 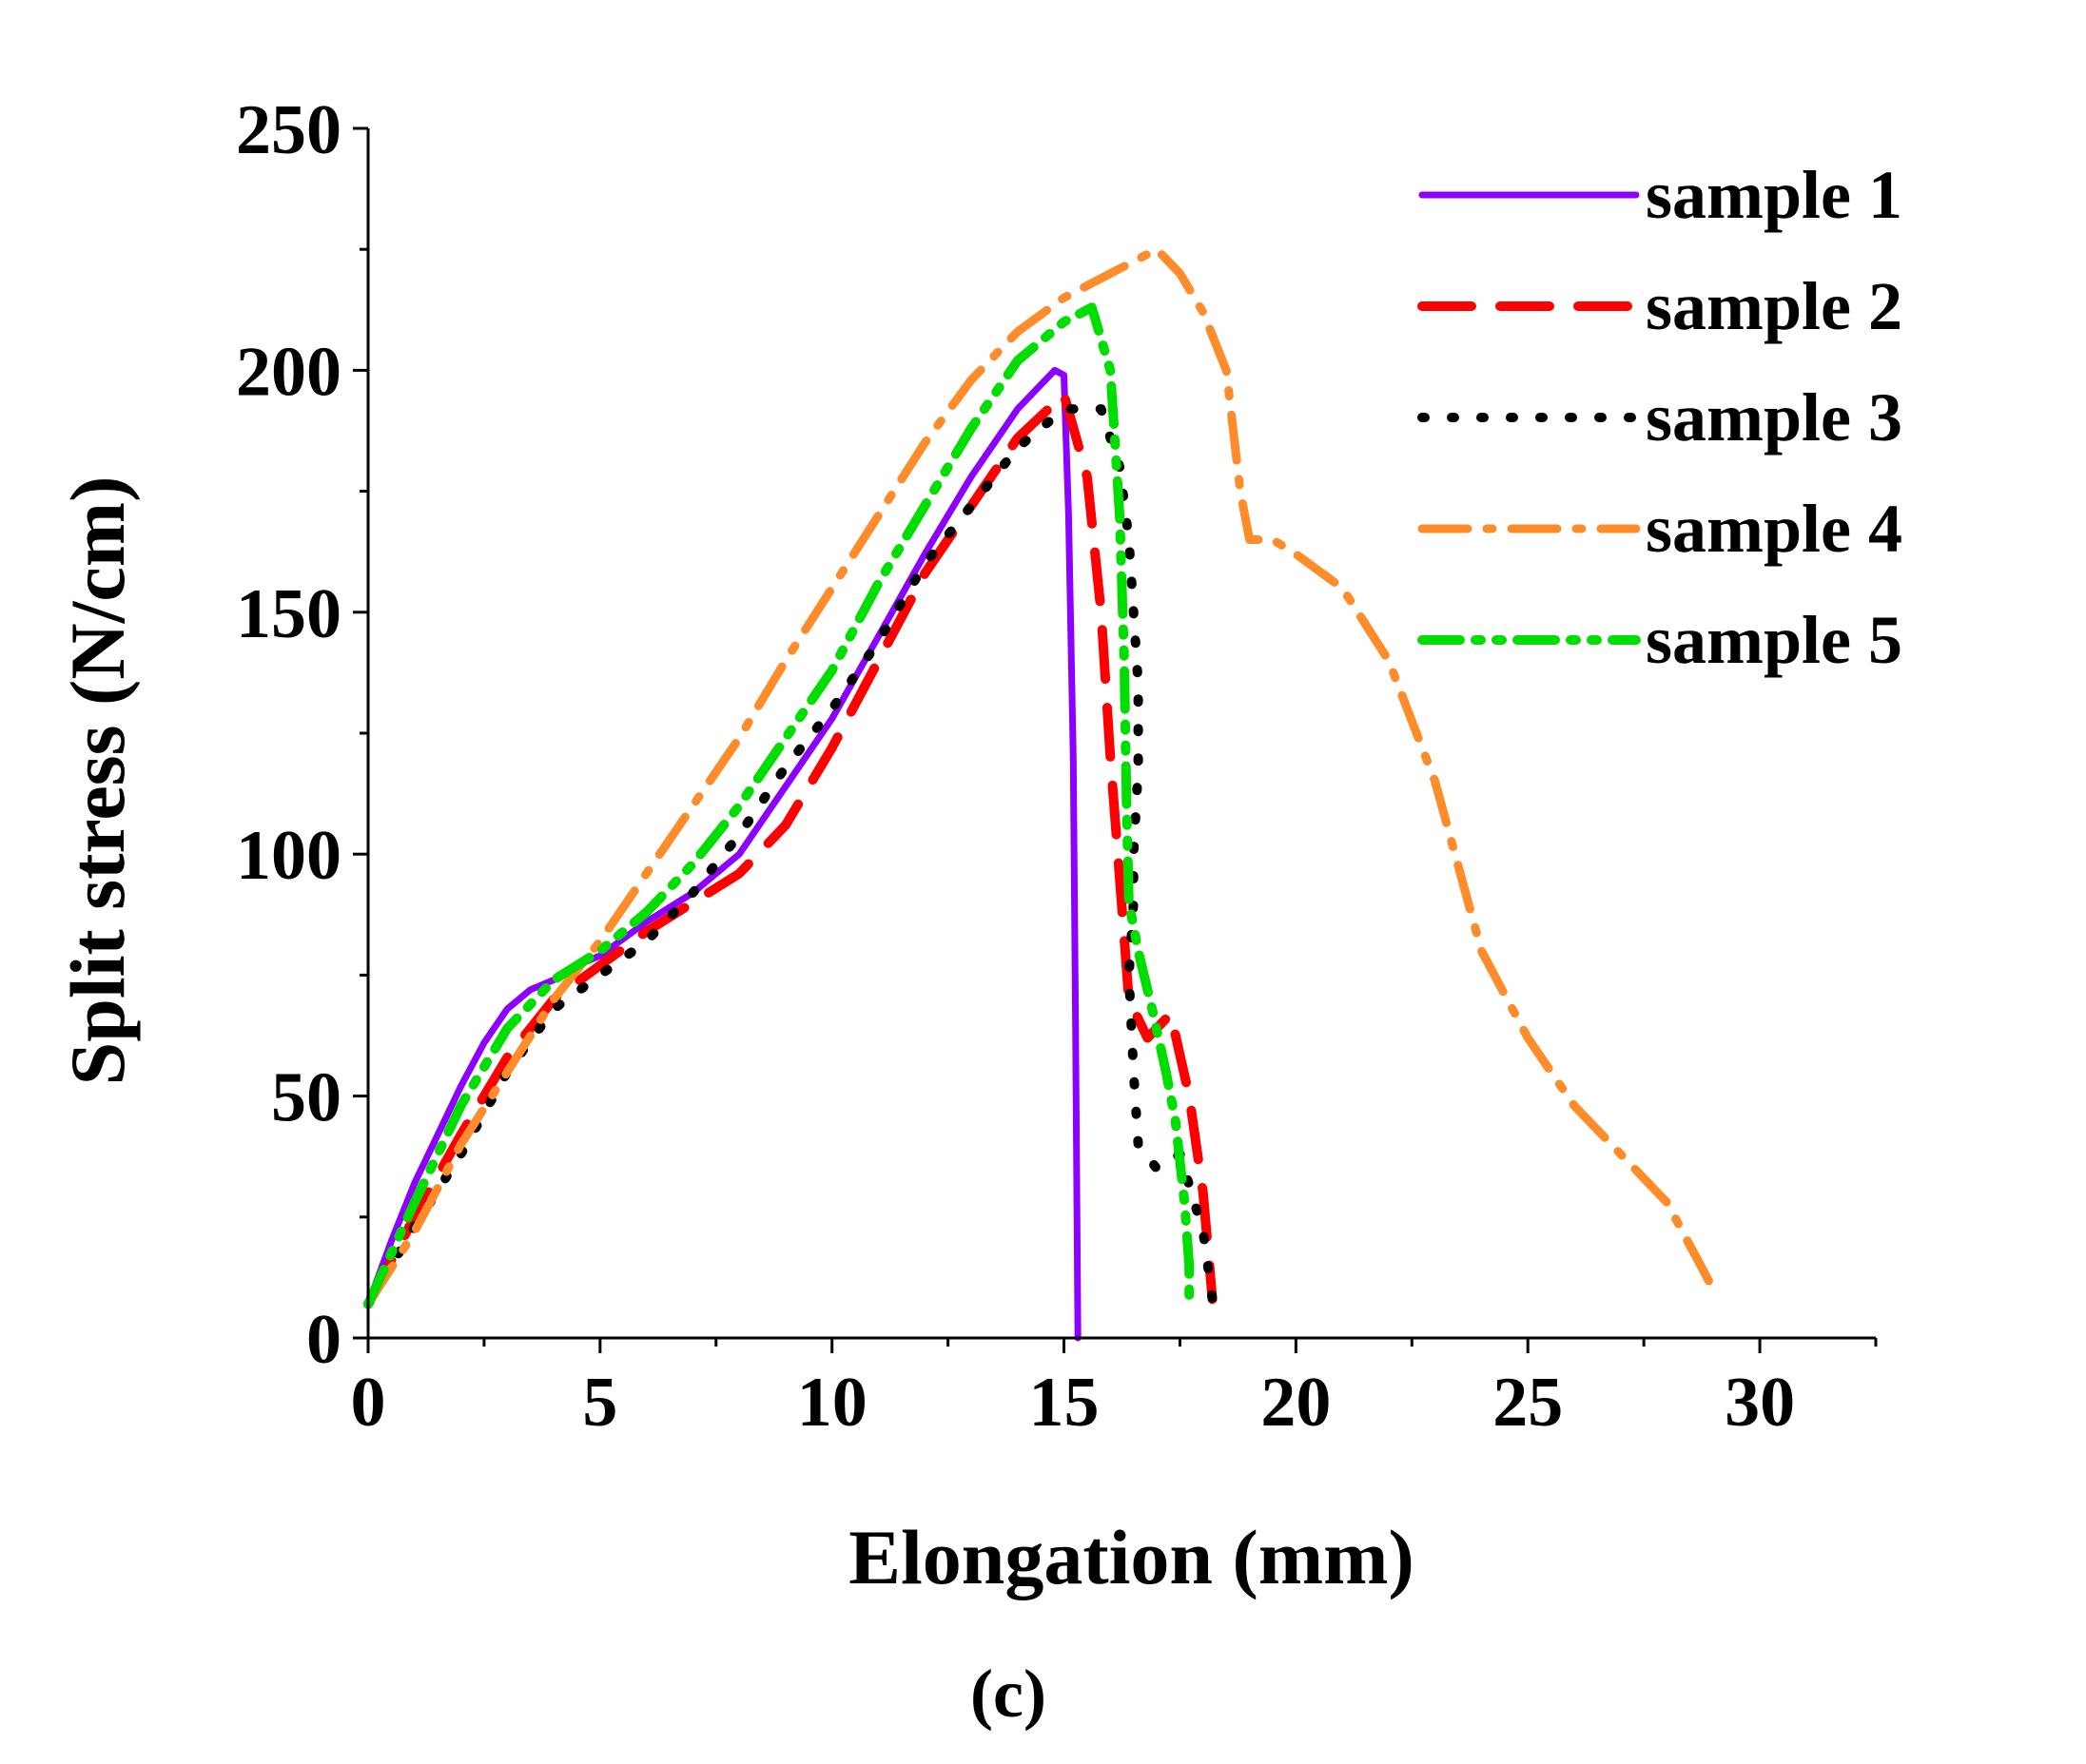 What do you see at coordinates (1774, 306) in the screenshot?
I see `legend-label-2: sample 2` at bounding box center [1774, 306].